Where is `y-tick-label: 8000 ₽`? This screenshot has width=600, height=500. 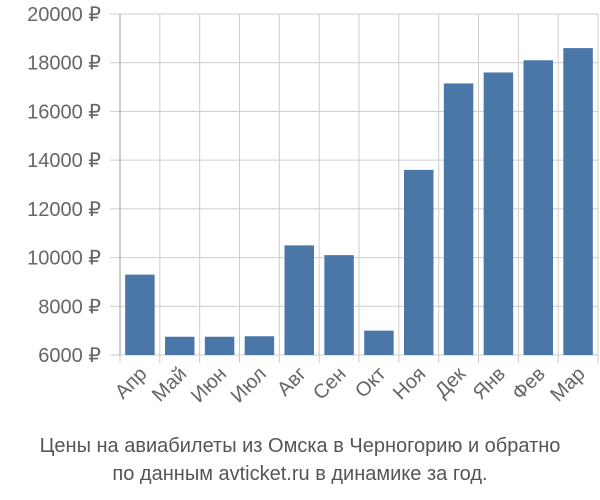
y-tick-label: 8000 ₽ is located at coordinates (69, 307).